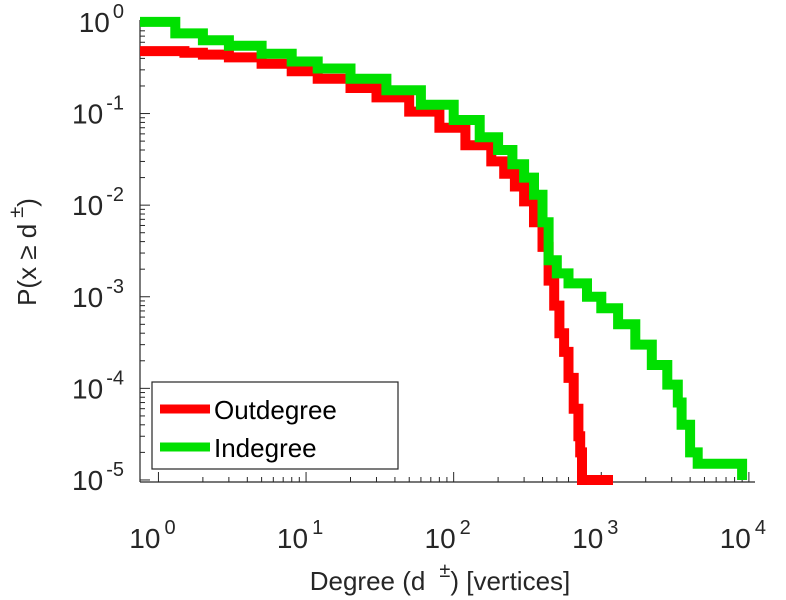 The image size is (786, 600). Describe the element at coordinates (300, 535) in the screenshot. I see `x-tick-label: 10 1` at that location.